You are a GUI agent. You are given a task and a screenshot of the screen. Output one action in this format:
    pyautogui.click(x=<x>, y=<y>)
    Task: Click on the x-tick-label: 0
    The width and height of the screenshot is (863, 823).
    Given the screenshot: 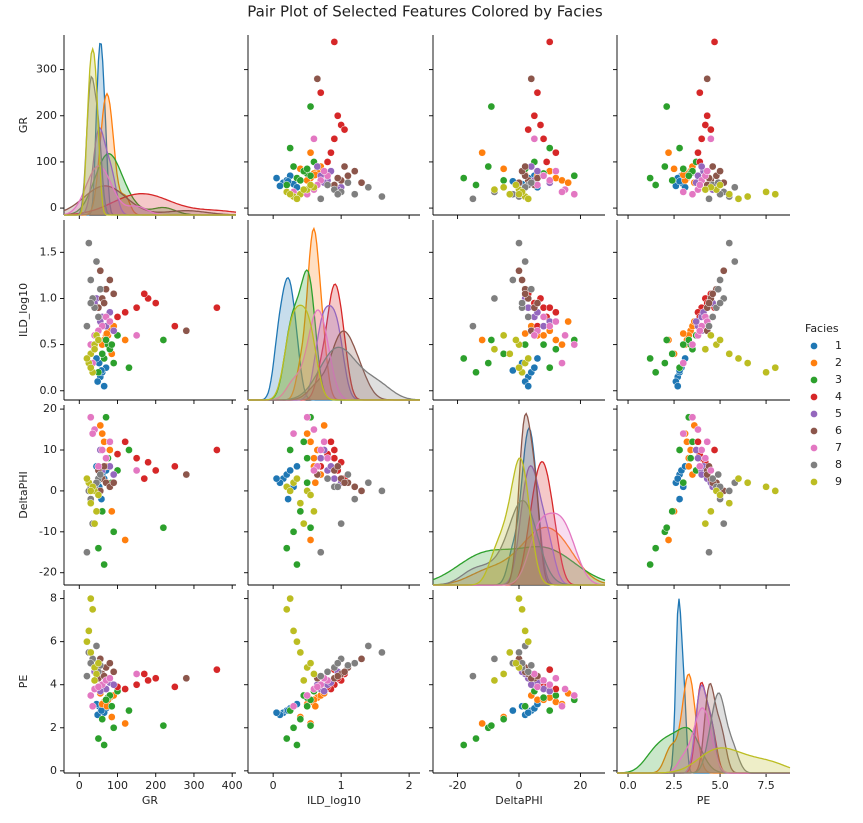 What is the action you would take?
    pyautogui.click(x=79, y=785)
    